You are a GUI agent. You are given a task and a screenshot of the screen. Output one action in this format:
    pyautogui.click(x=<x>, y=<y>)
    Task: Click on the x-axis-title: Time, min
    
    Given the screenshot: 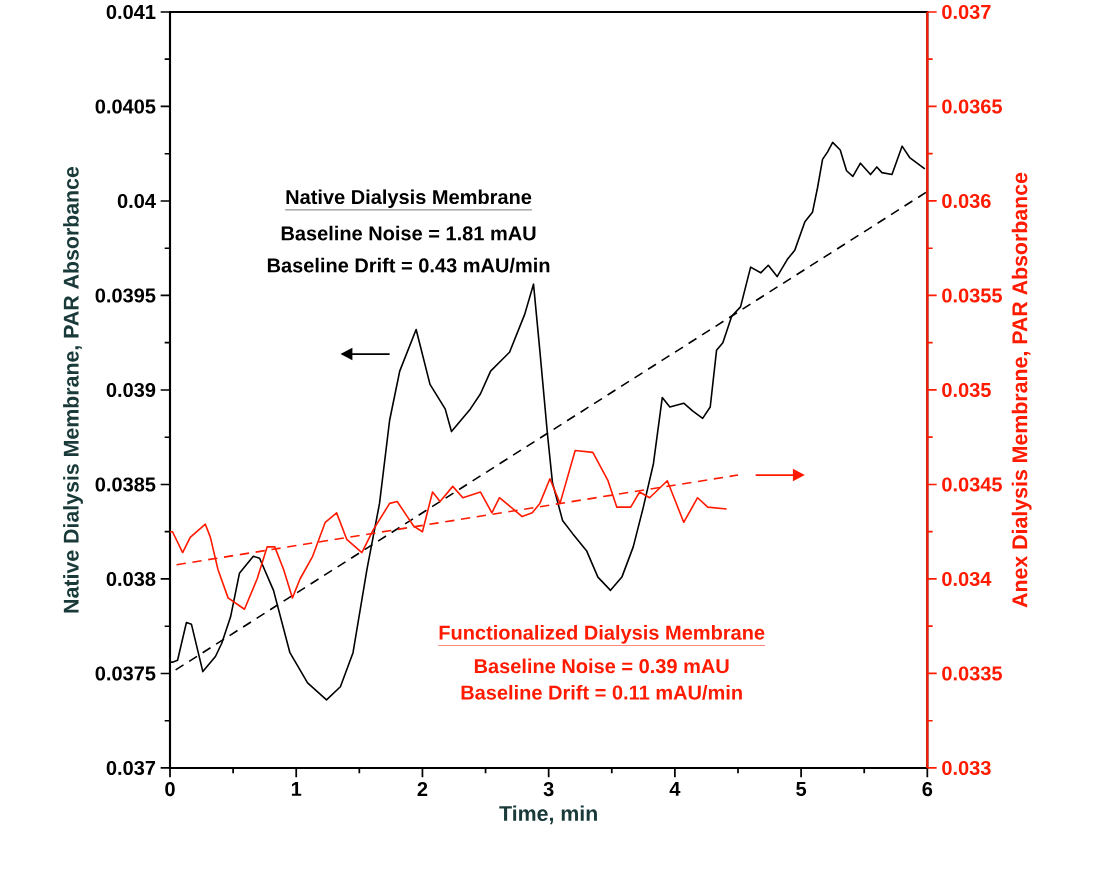 What is the action you would take?
    pyautogui.click(x=548, y=815)
    